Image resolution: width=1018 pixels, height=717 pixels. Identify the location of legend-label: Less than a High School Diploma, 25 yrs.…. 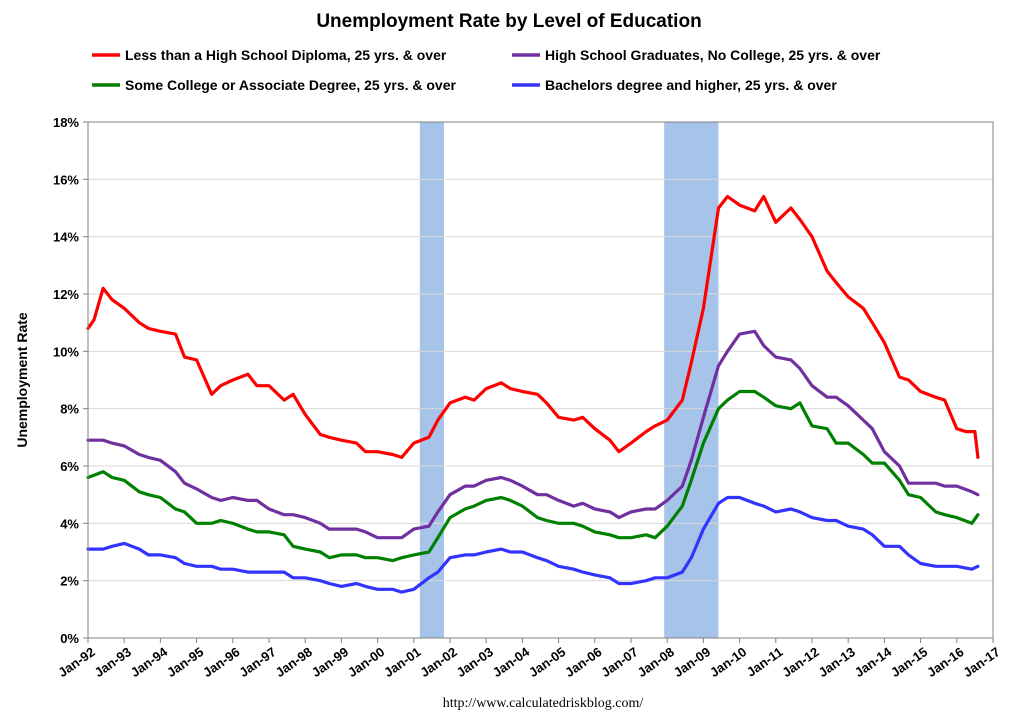
(286, 55).